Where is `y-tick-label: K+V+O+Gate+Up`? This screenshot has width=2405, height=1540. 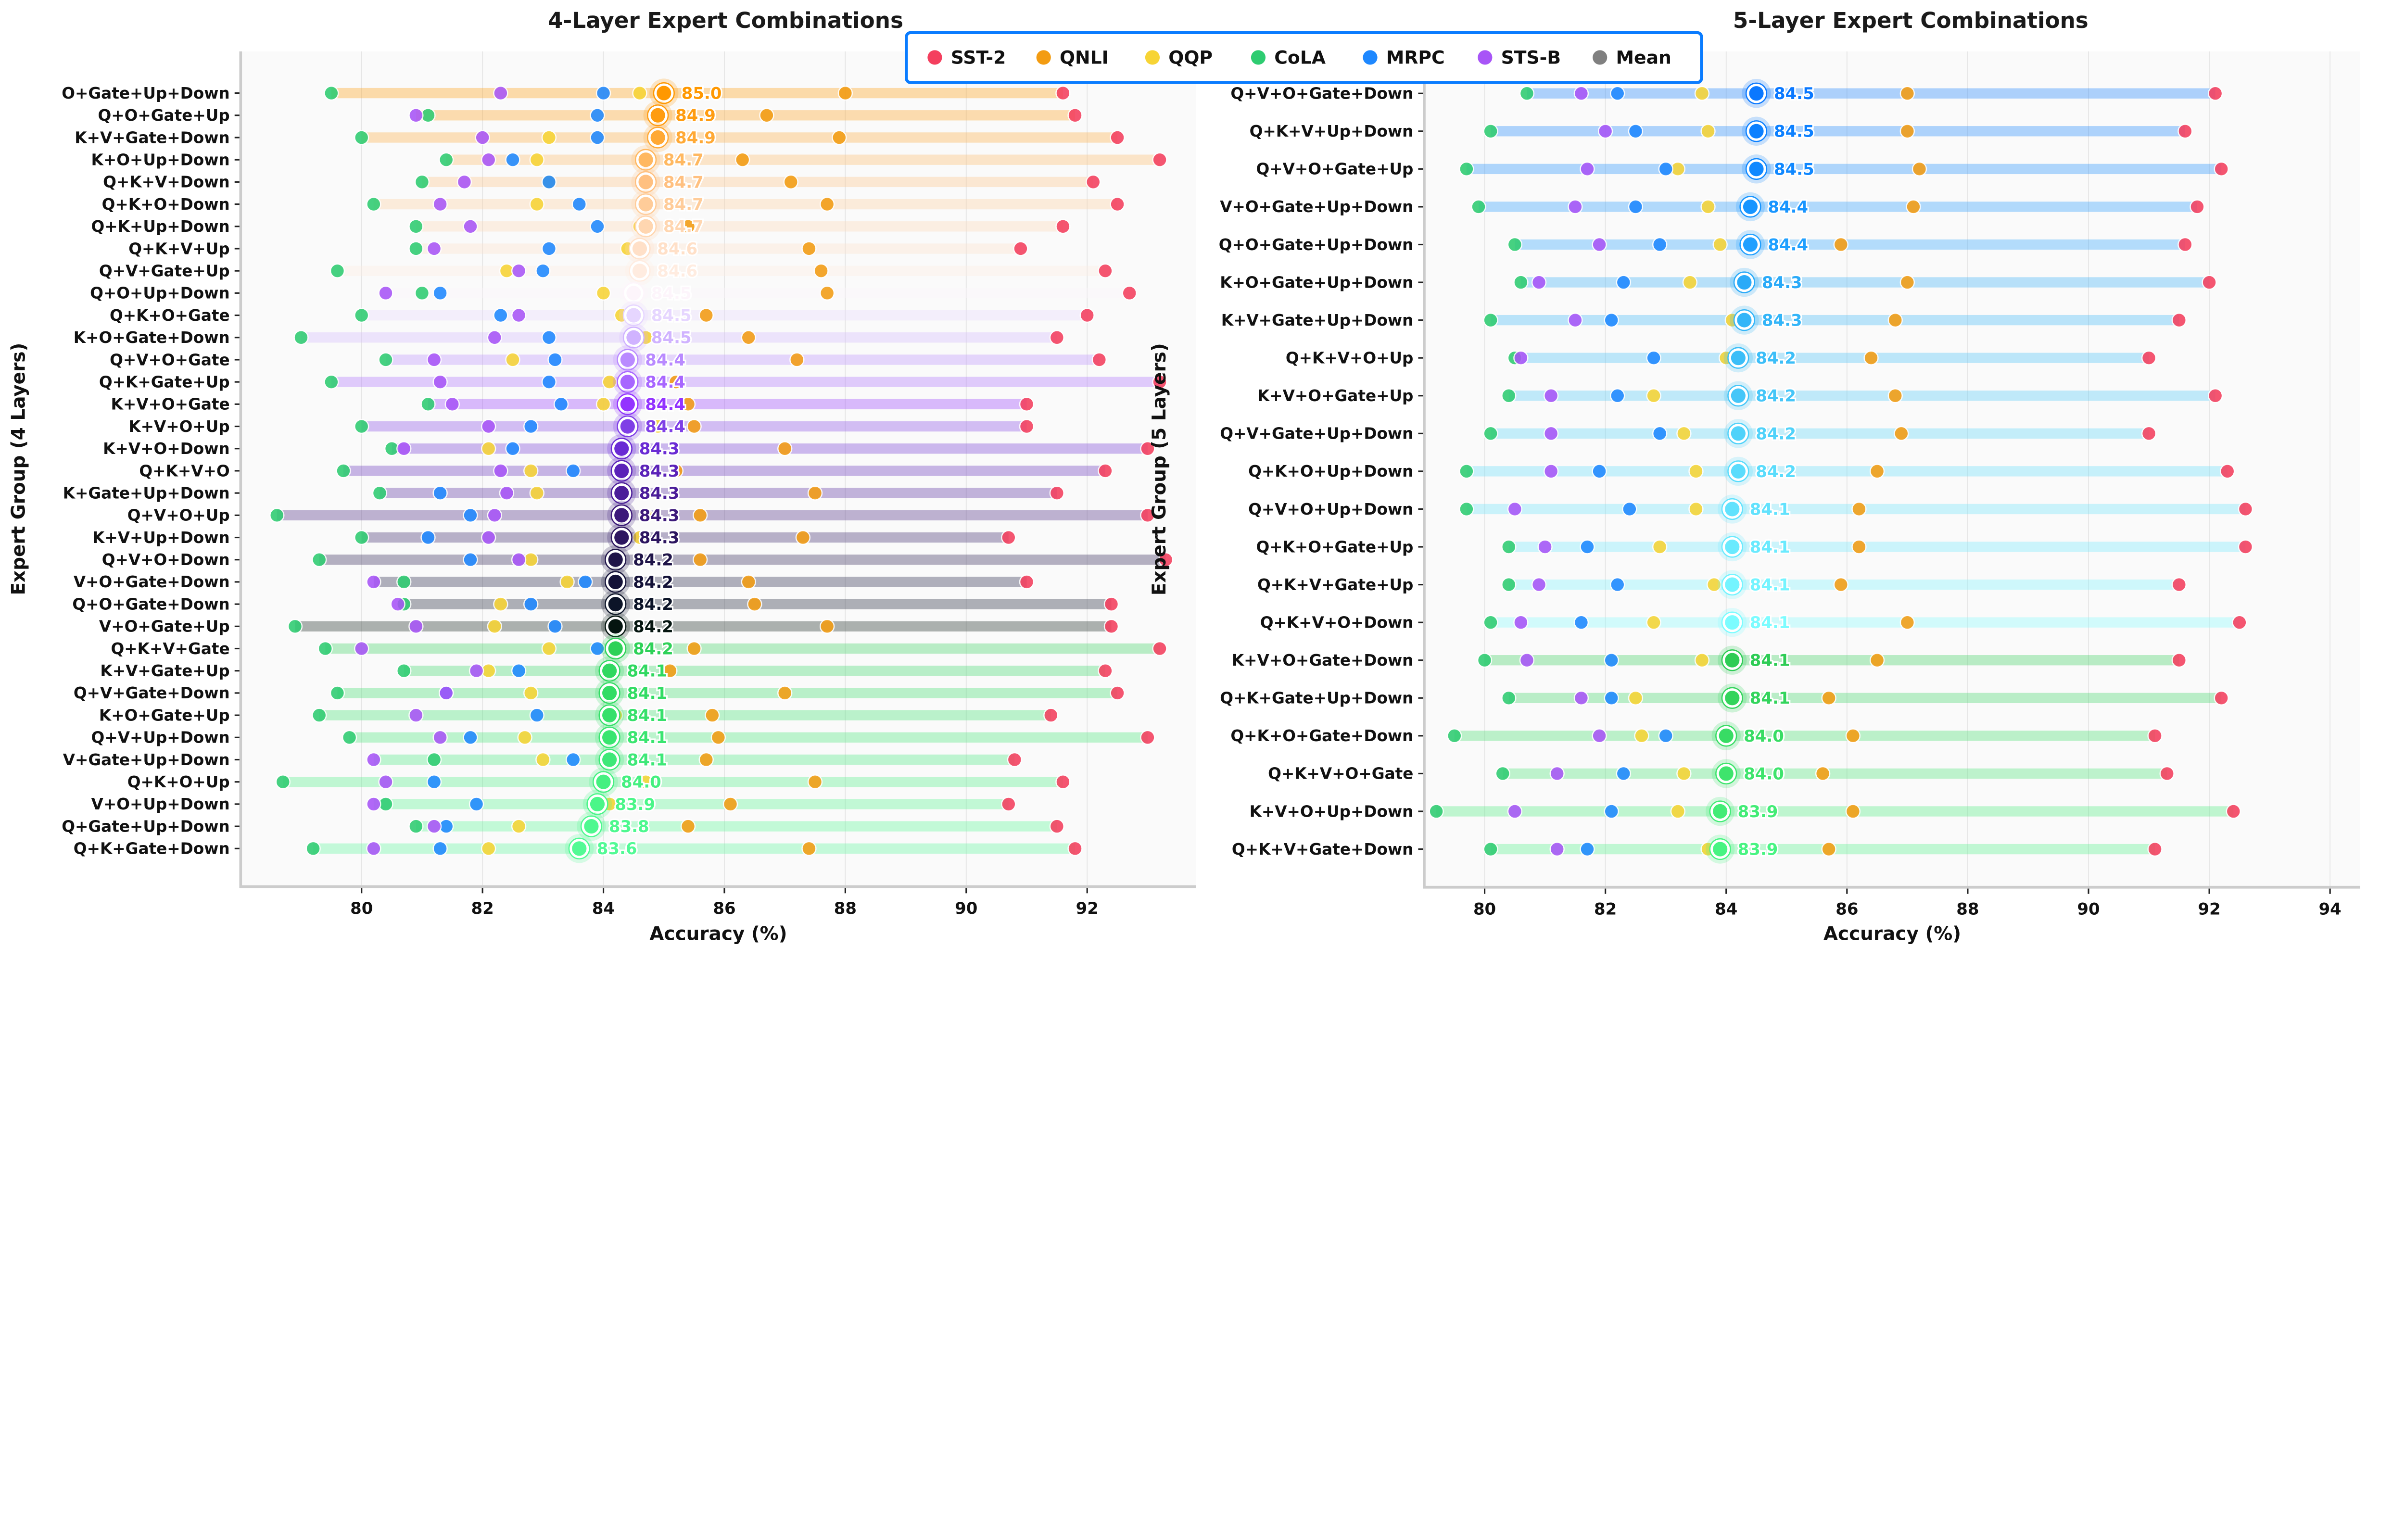 y-tick-label: K+V+O+Gate+Up is located at coordinates (1335, 396).